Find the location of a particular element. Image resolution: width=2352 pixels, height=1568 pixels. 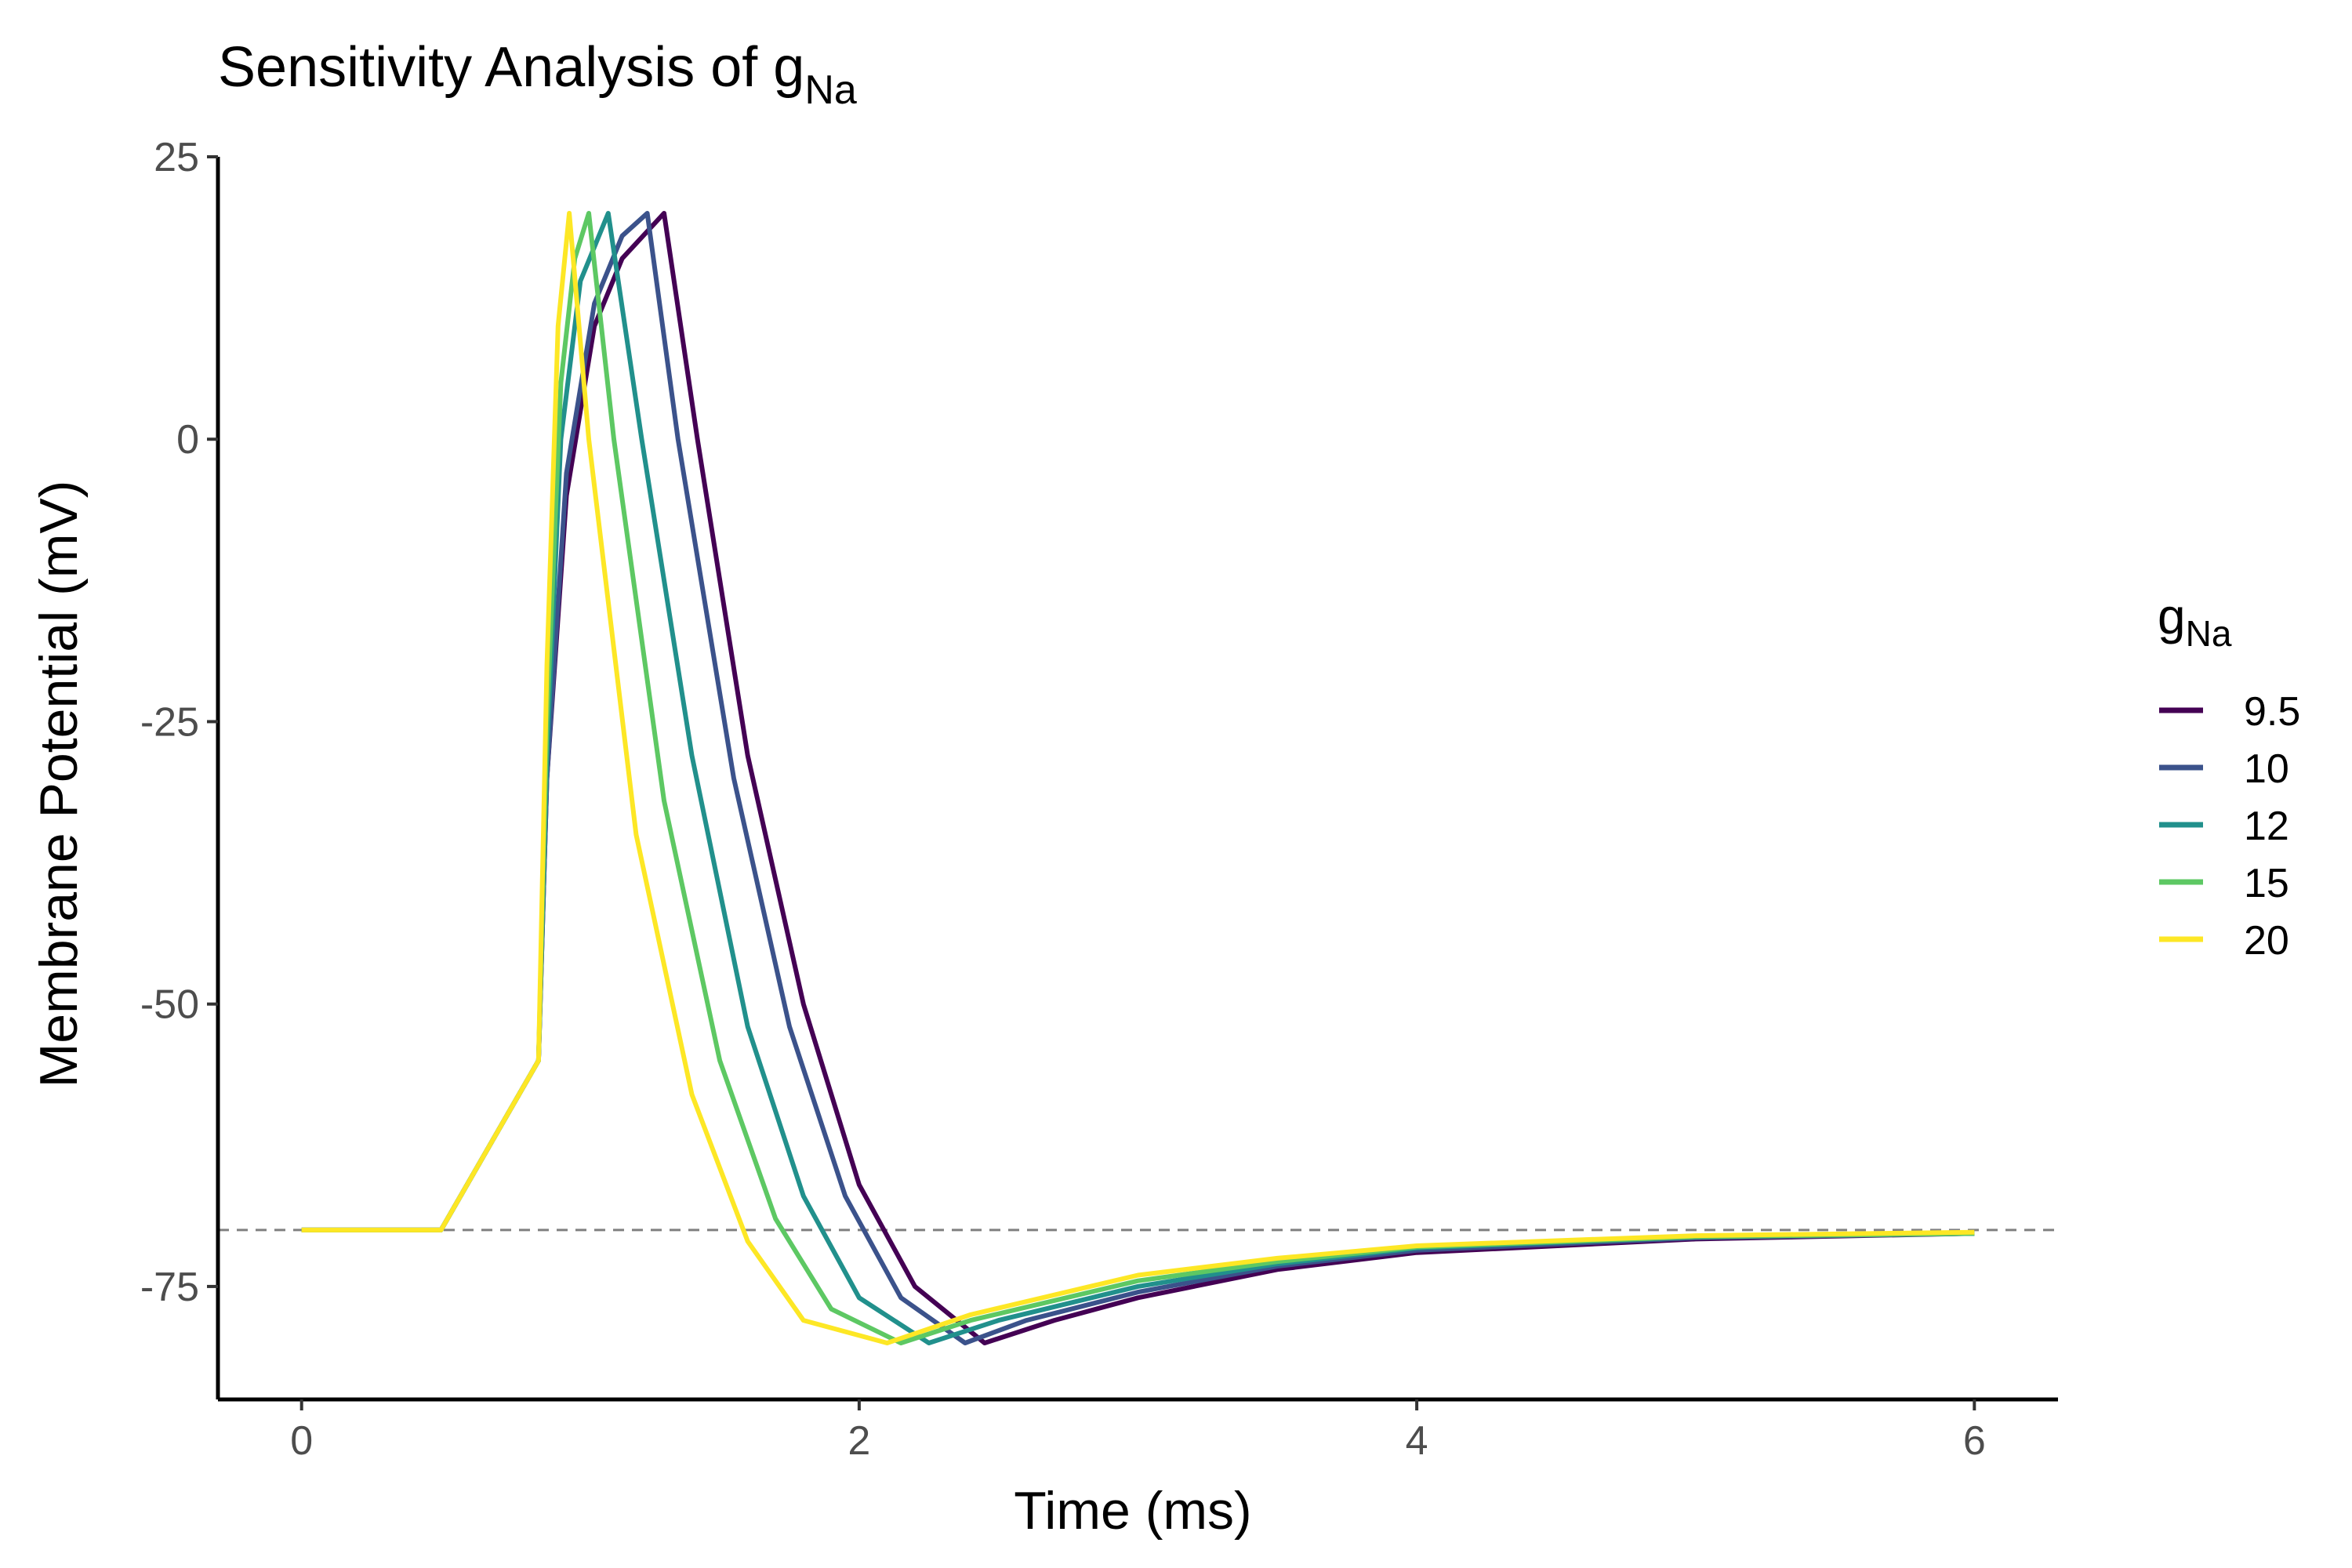

legend-label-15: 15 is located at coordinates (2266, 883).